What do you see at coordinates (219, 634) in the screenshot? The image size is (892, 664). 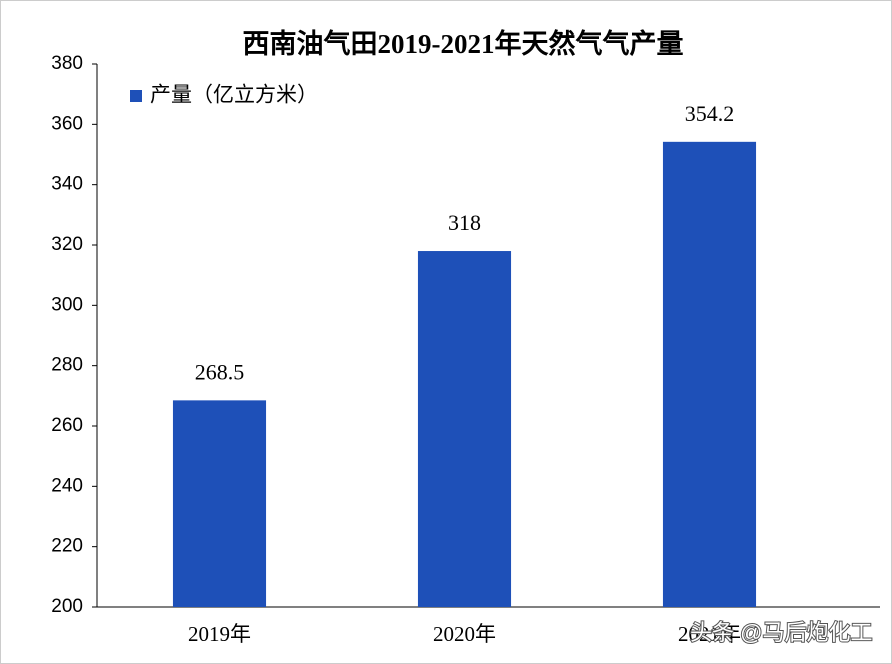 I see `x-tick-label: 2019年` at bounding box center [219, 634].